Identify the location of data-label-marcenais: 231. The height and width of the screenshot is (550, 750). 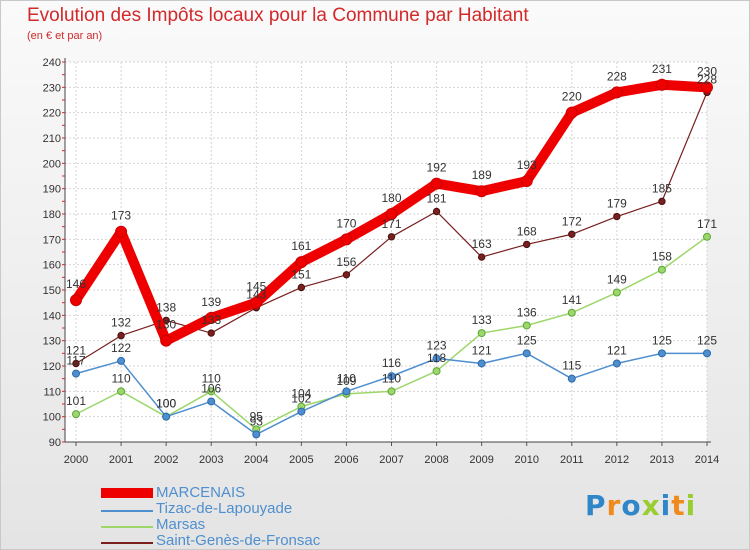
(662, 69).